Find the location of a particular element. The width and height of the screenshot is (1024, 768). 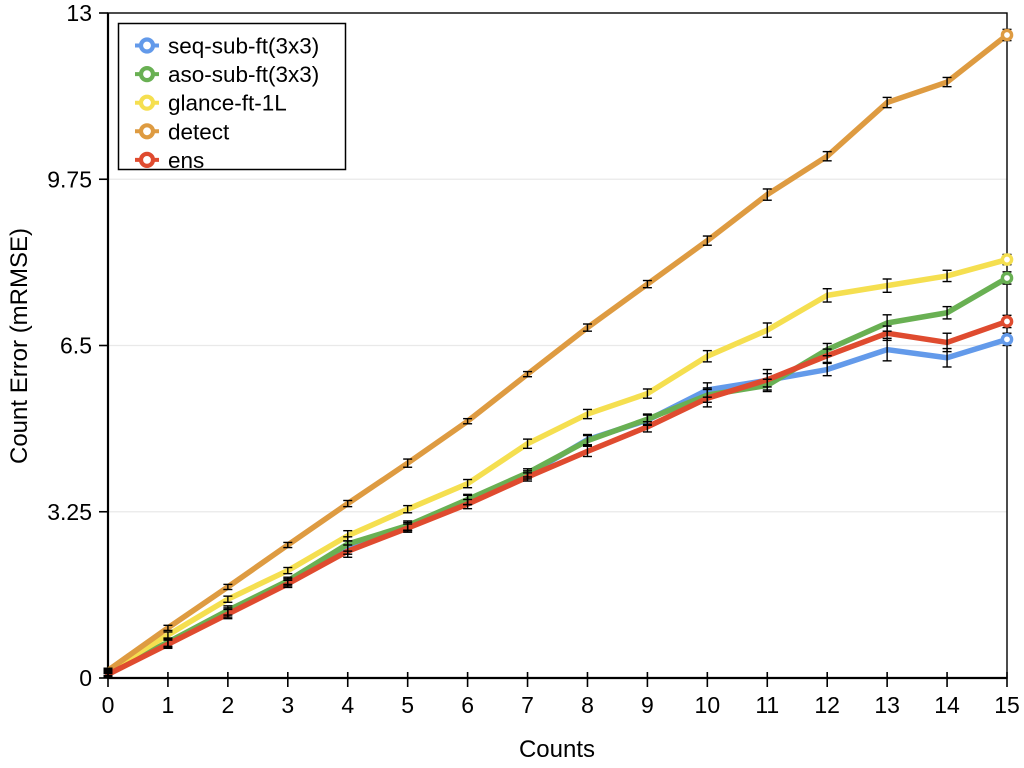

legend-item-aso-sub-ft(3x3): aso-sub-ft(3x3) is located at coordinates (227, 74).